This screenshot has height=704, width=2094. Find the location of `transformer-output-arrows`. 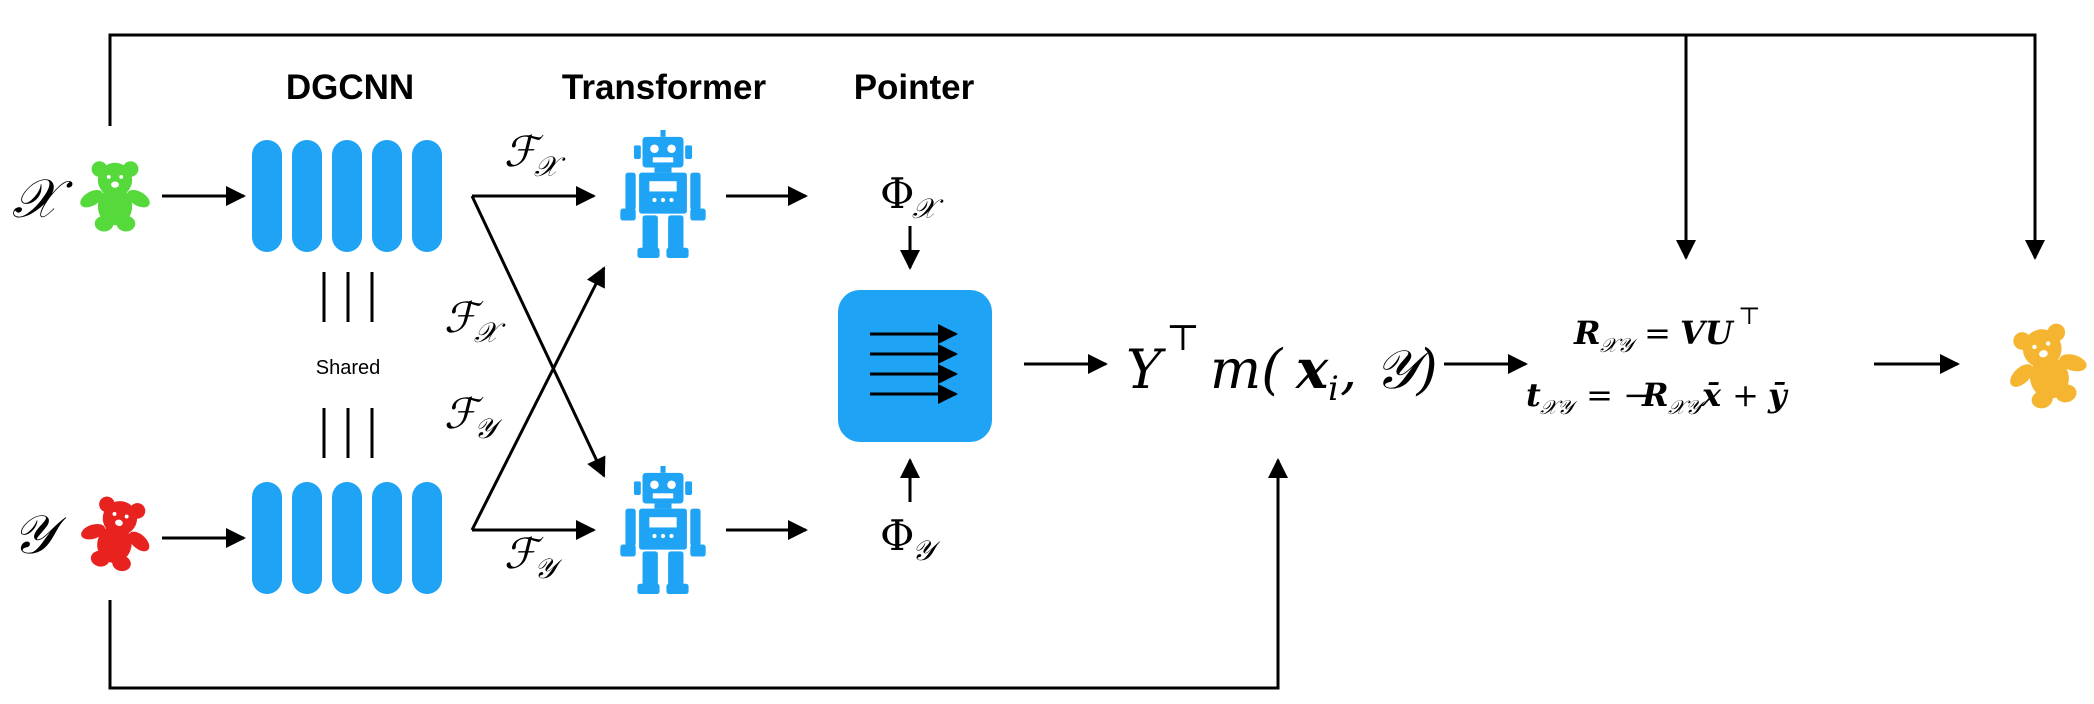

transformer-output-arrows is located at coordinates (767, 363).